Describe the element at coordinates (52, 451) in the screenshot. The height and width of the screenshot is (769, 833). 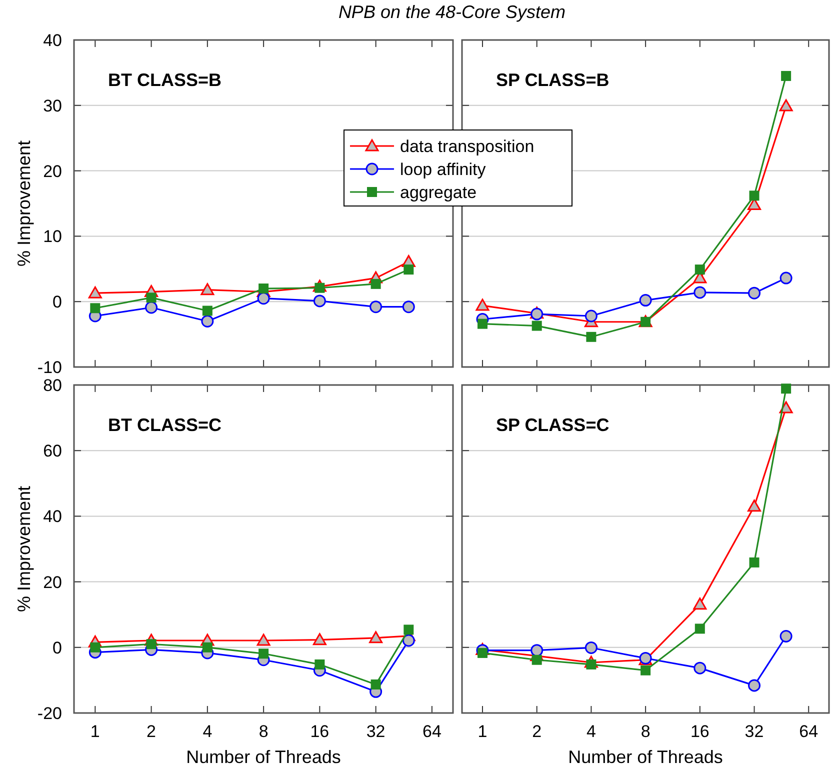
I see `y-tick-label: 60` at that location.